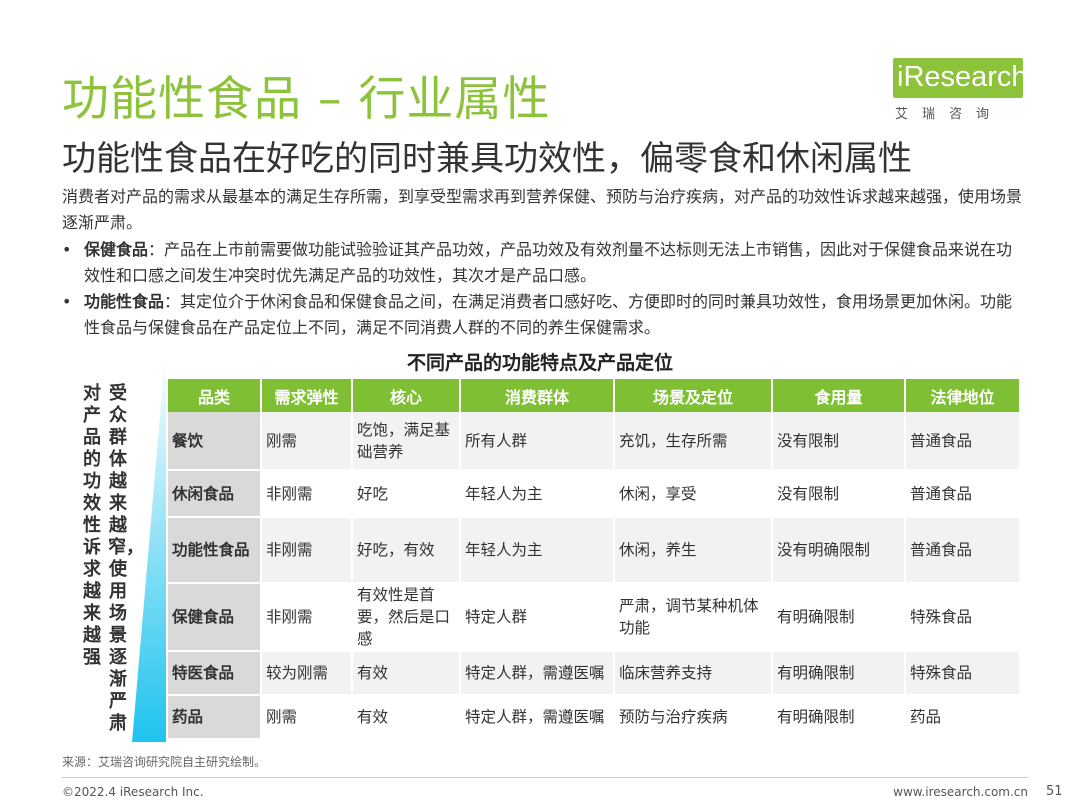 The height and width of the screenshot is (810, 1080). I want to click on category-cell: 药品, so click(215, 717).